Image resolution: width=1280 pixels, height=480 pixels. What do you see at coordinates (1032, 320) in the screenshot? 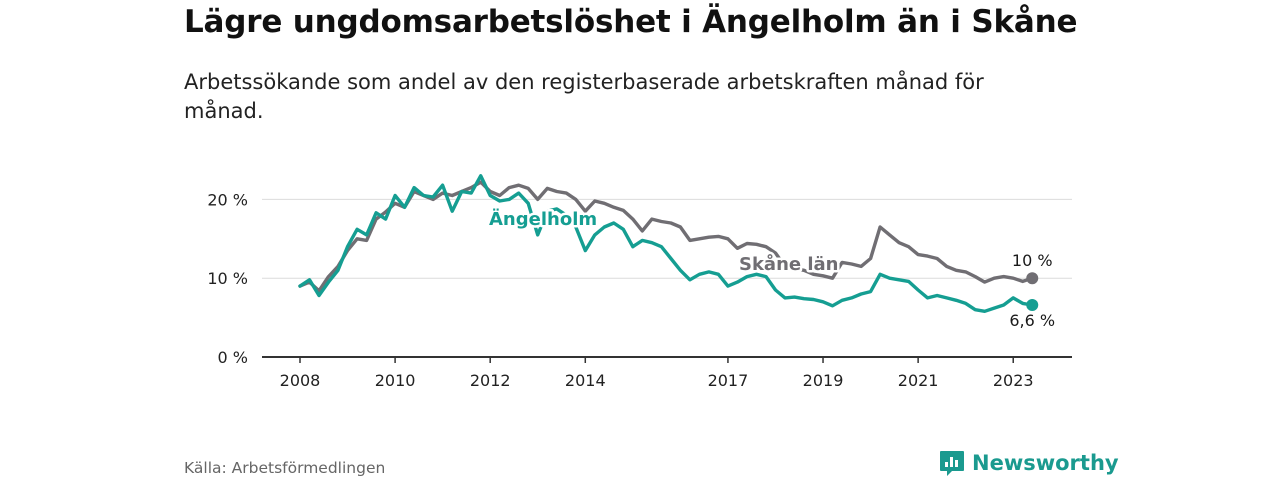
I see `angelholm-end-value-label: 6,6 %` at bounding box center [1032, 320].